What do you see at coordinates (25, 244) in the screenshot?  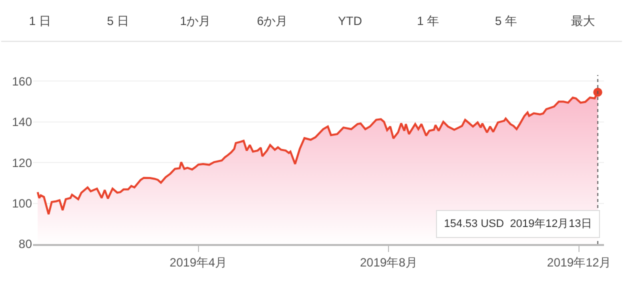 I see `y-tick-label: 80` at bounding box center [25, 244].